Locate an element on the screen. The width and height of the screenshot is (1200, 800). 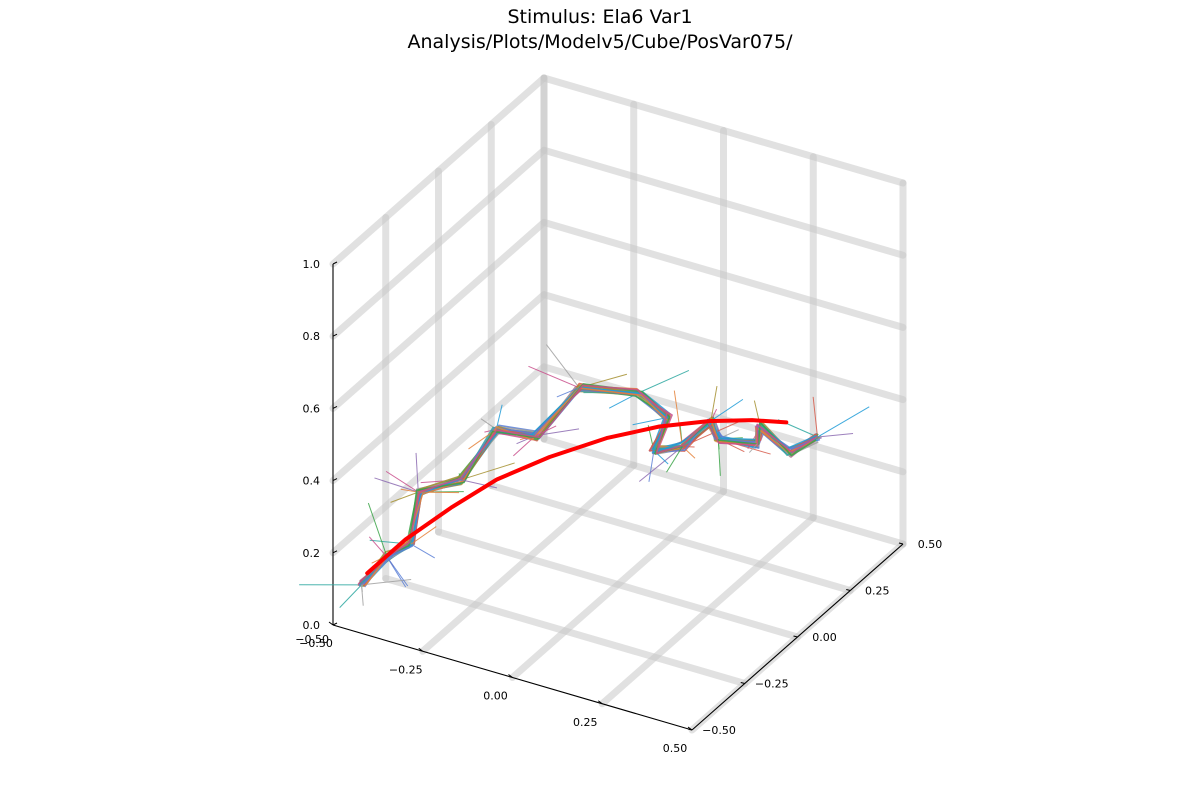
z-tick-label: 0.0 is located at coordinates (312, 625).